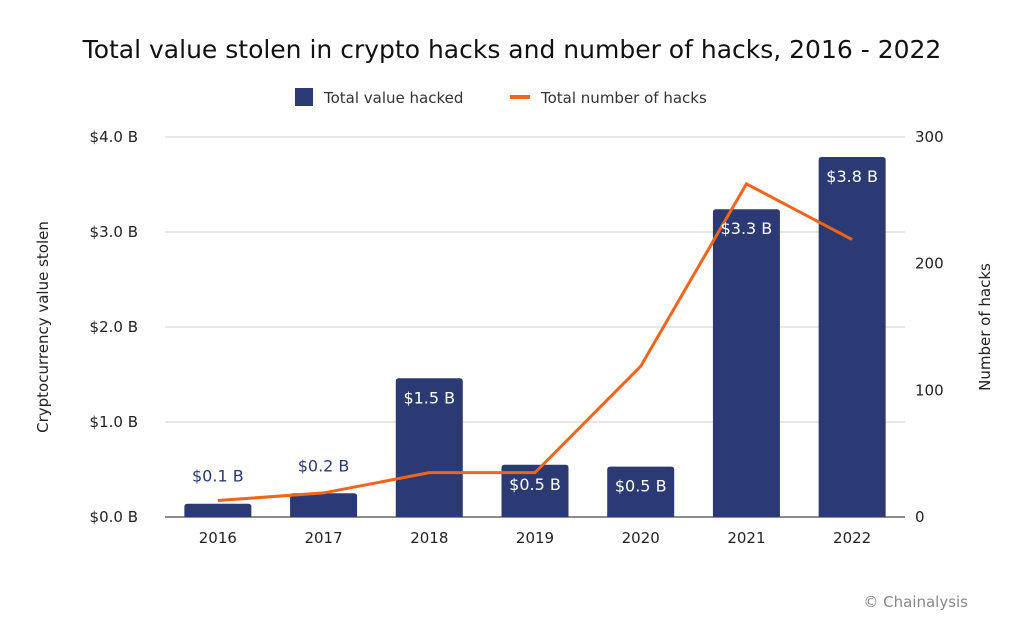 The height and width of the screenshot is (629, 1024). I want to click on y-tick-label: $0.0 B, so click(114, 517).